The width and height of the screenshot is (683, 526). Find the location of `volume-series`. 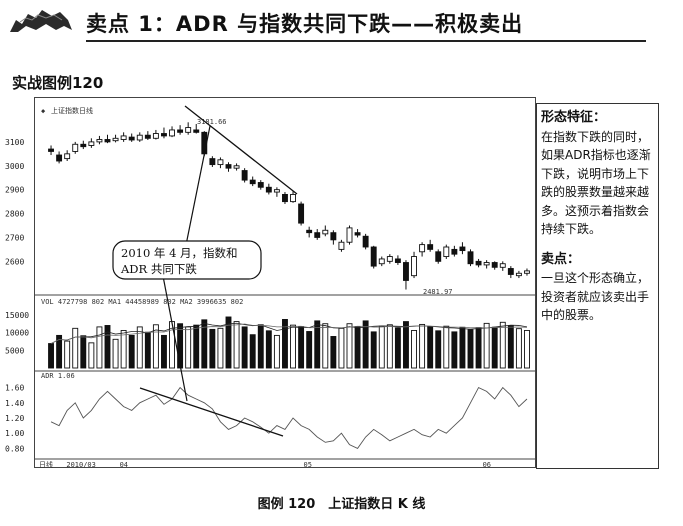

volume-series is located at coordinates (289, 342).